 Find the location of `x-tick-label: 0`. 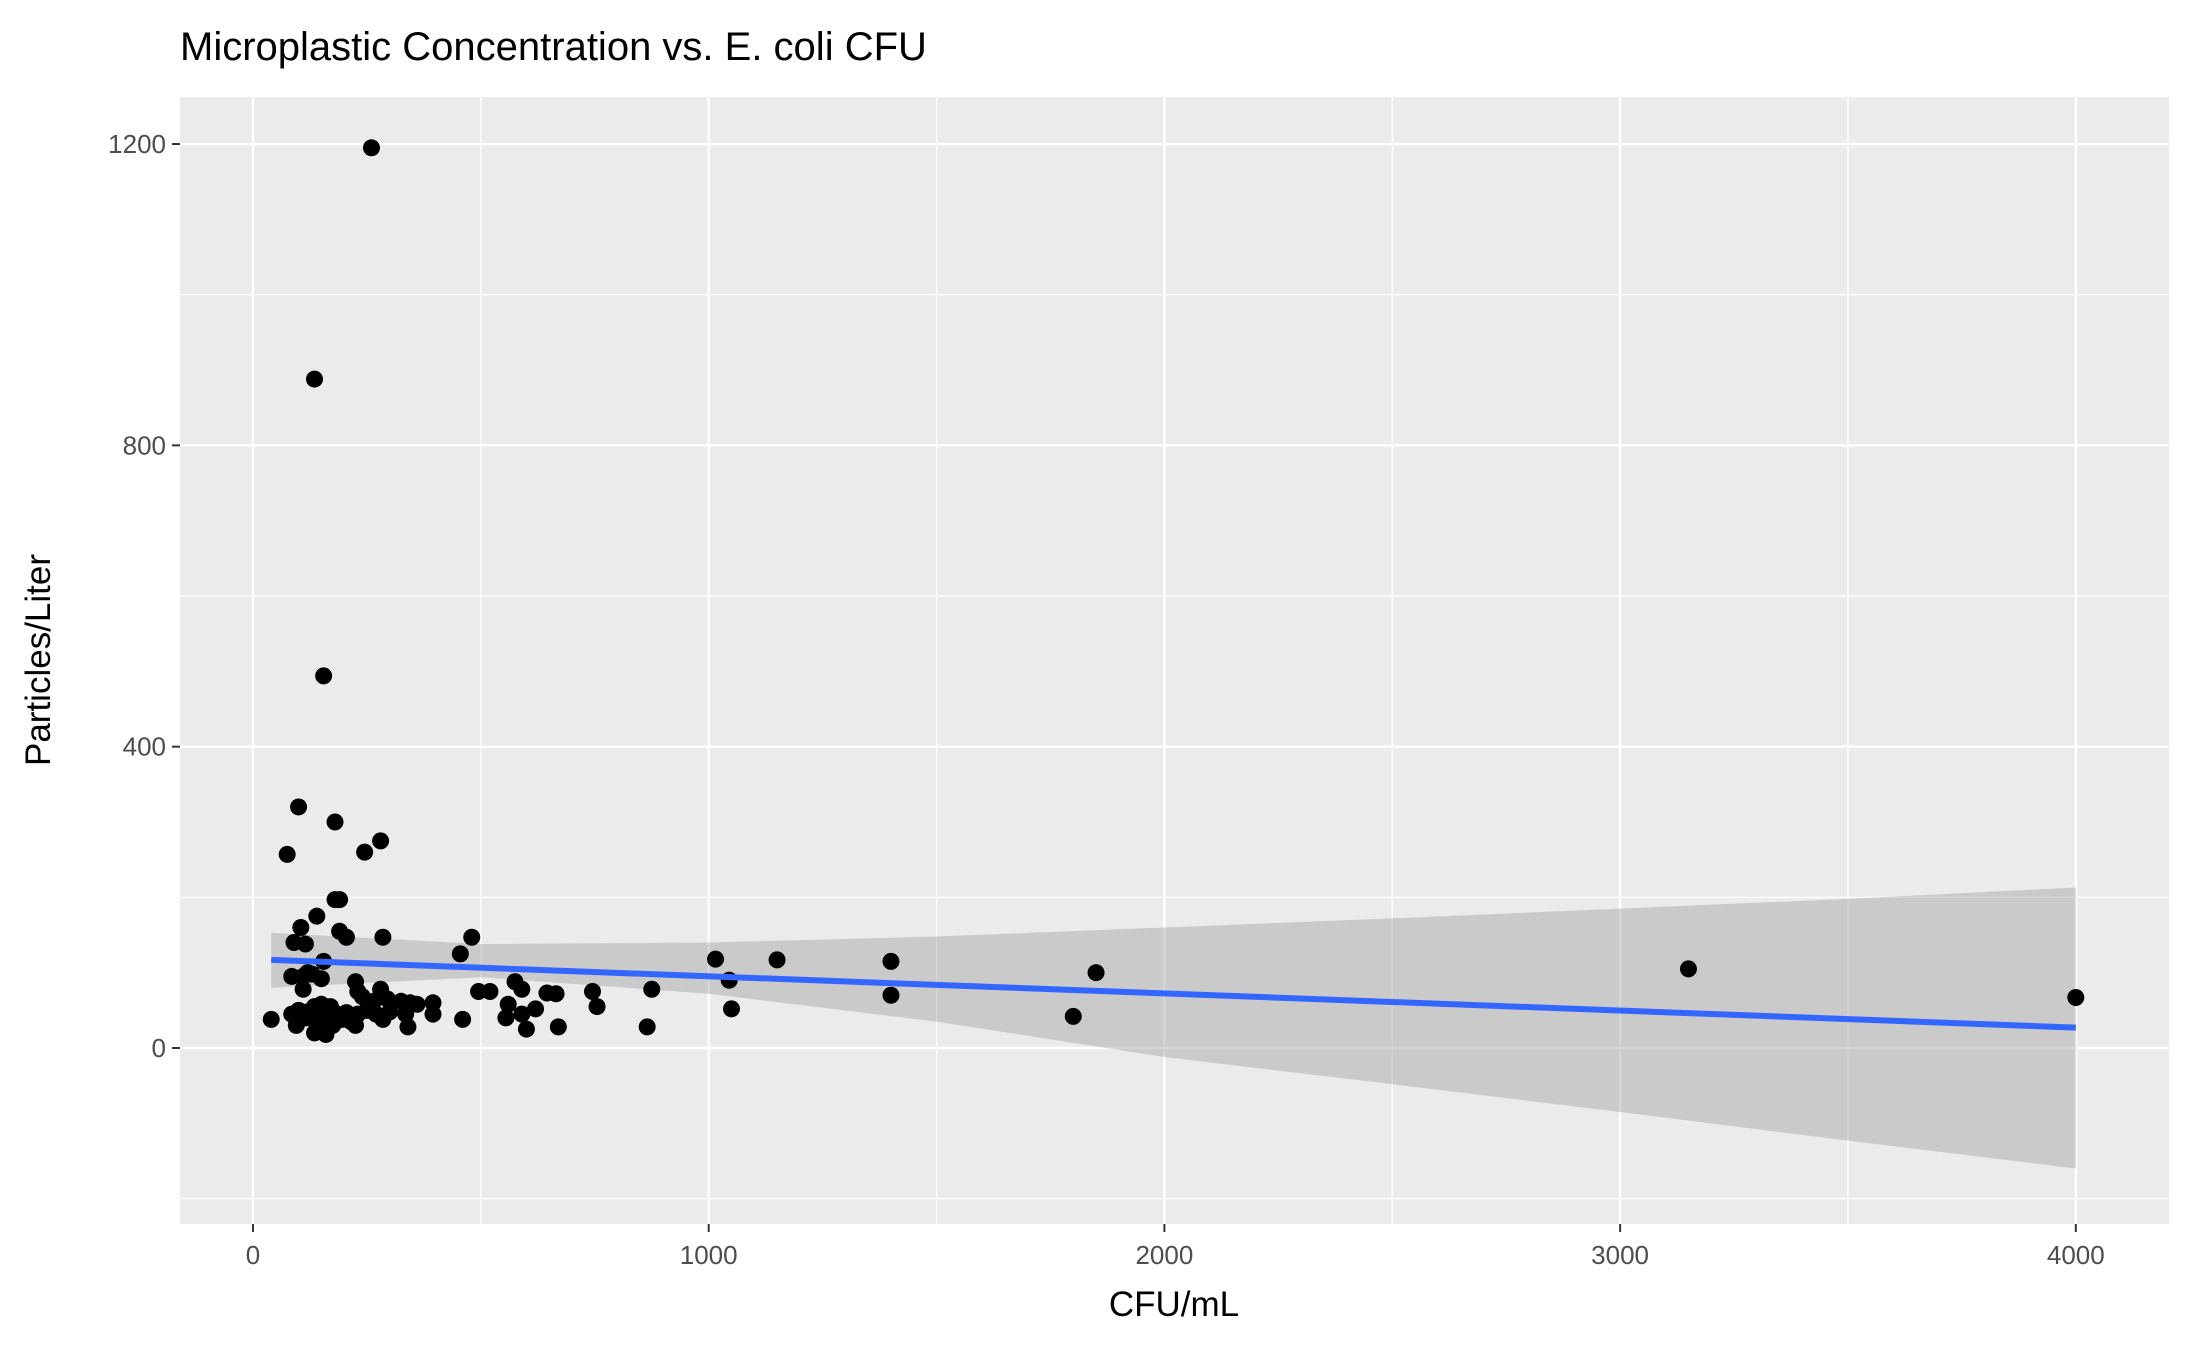

x-tick-label: 0 is located at coordinates (253, 1255).